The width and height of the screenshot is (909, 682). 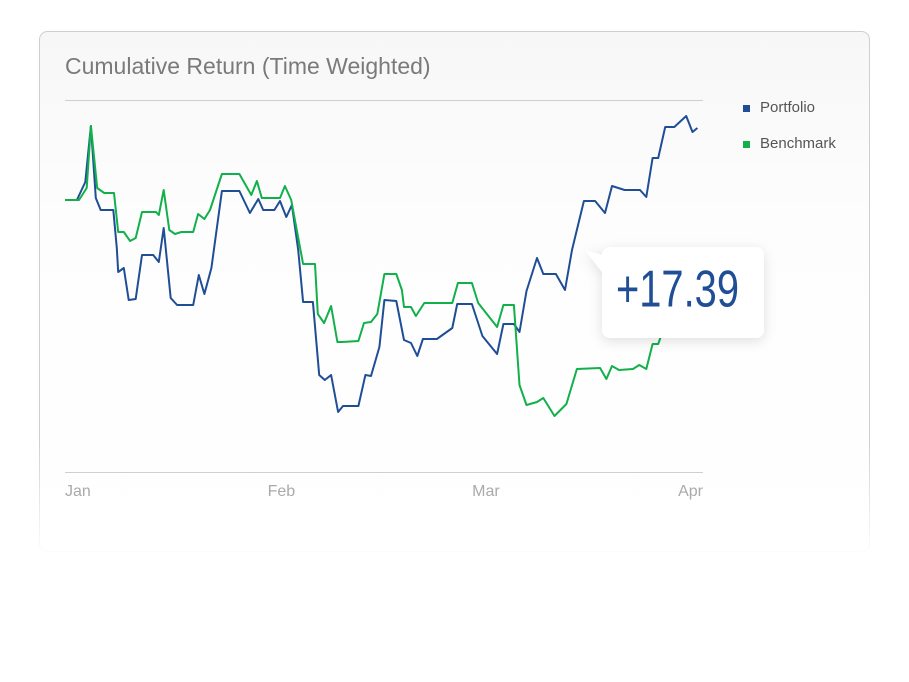 I want to click on callout, so click(x=674, y=292).